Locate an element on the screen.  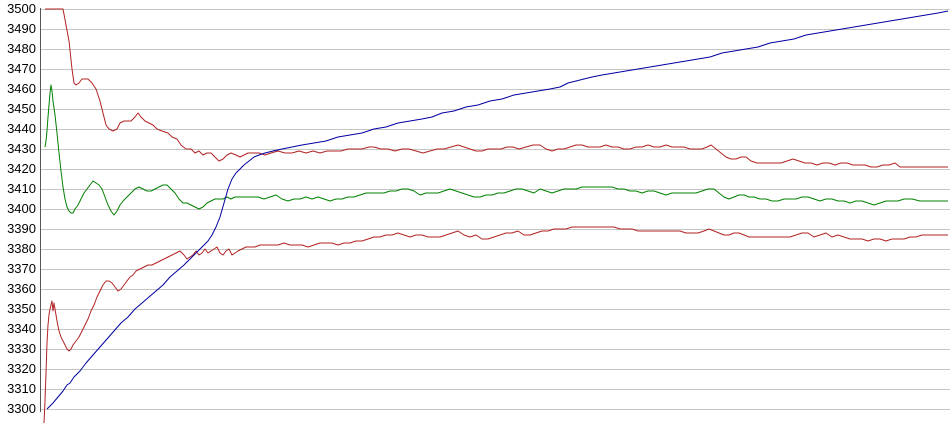
y-axis-label: 3300 is located at coordinates (21, 408).